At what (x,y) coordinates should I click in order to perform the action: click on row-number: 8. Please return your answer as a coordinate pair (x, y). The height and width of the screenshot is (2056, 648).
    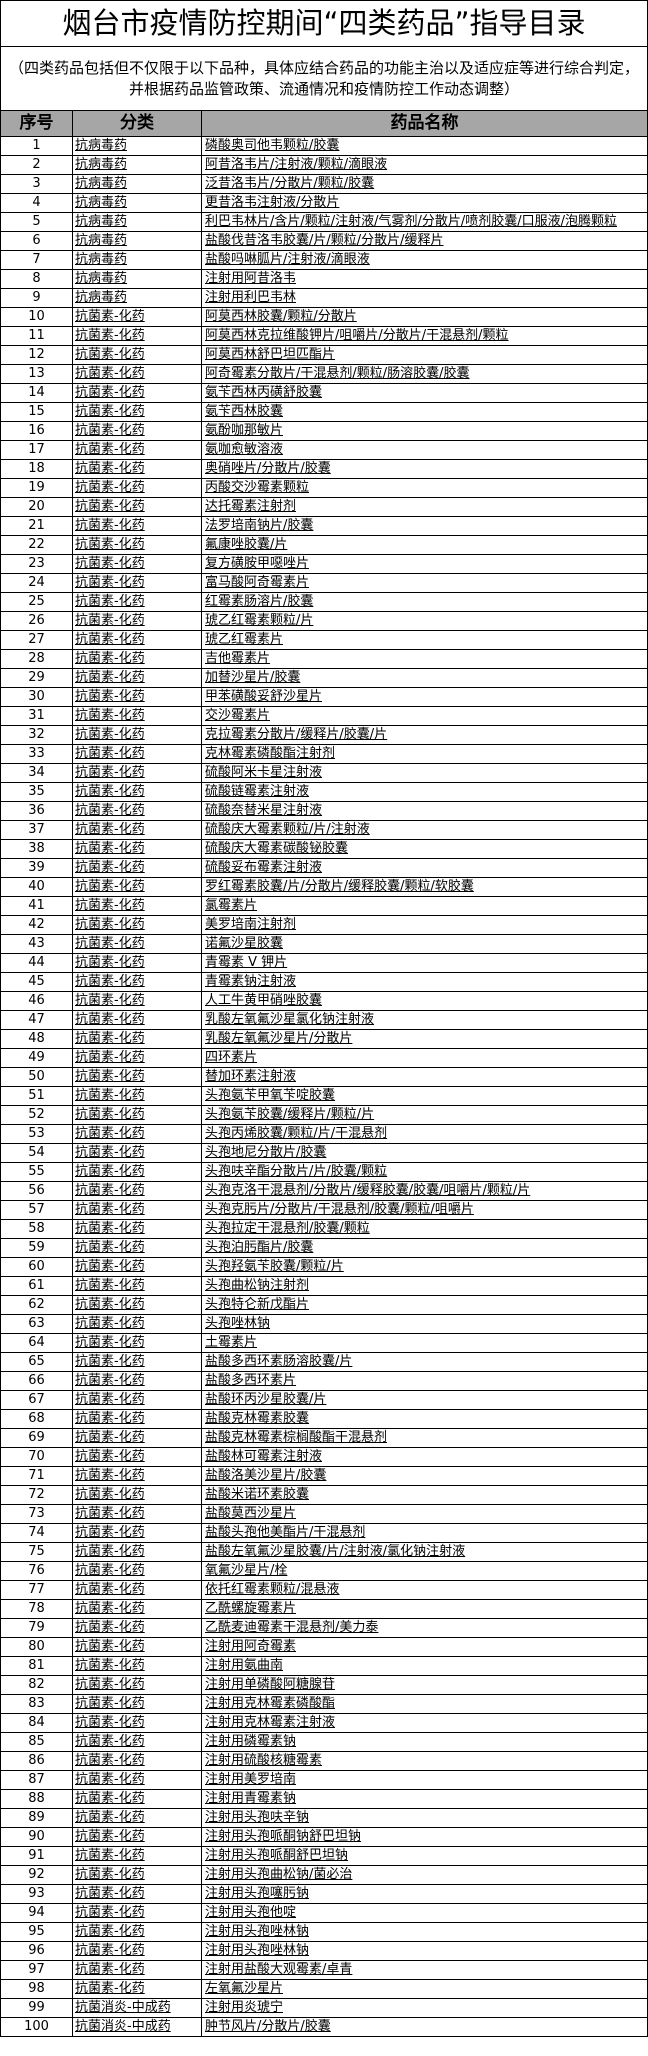
    Looking at the image, I should click on (37, 279).